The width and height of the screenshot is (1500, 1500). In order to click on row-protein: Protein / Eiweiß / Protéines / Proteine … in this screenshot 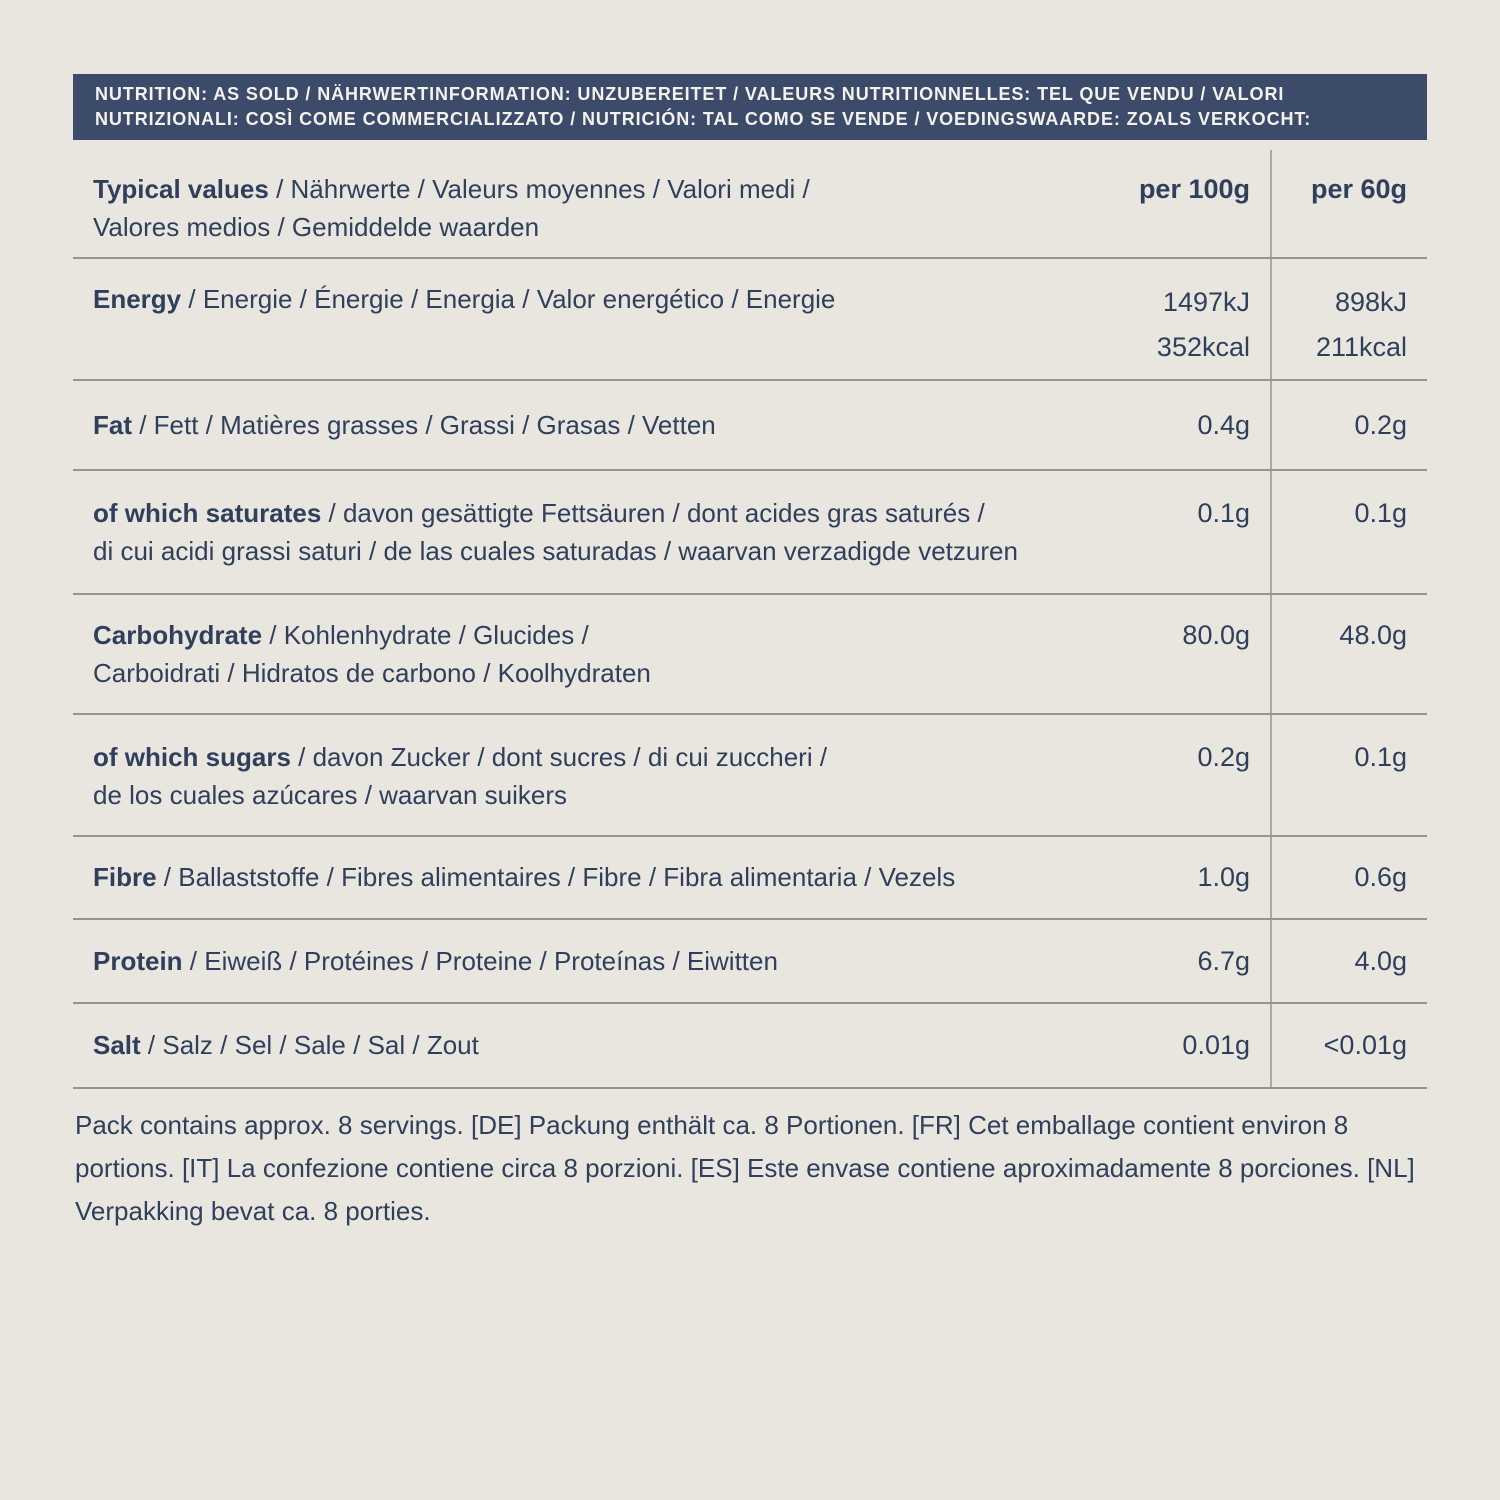, I will do `click(750, 962)`.